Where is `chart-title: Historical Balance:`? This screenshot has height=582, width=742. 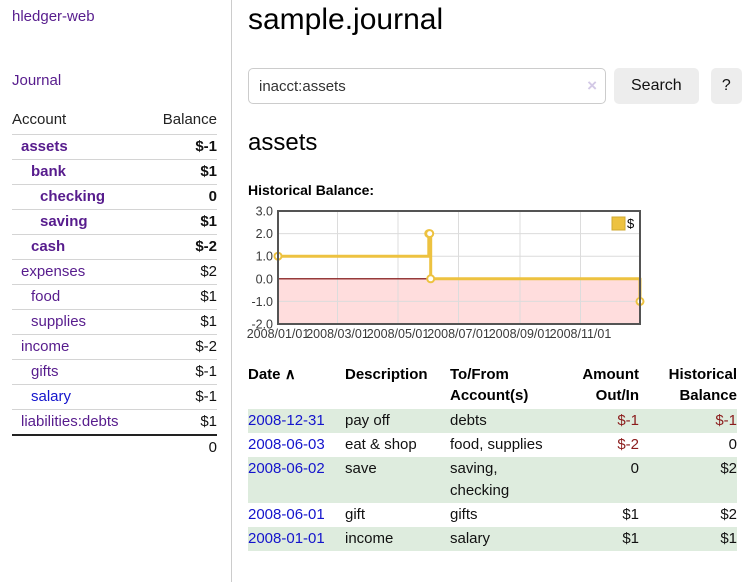
chart-title: Historical Balance: is located at coordinates (311, 190).